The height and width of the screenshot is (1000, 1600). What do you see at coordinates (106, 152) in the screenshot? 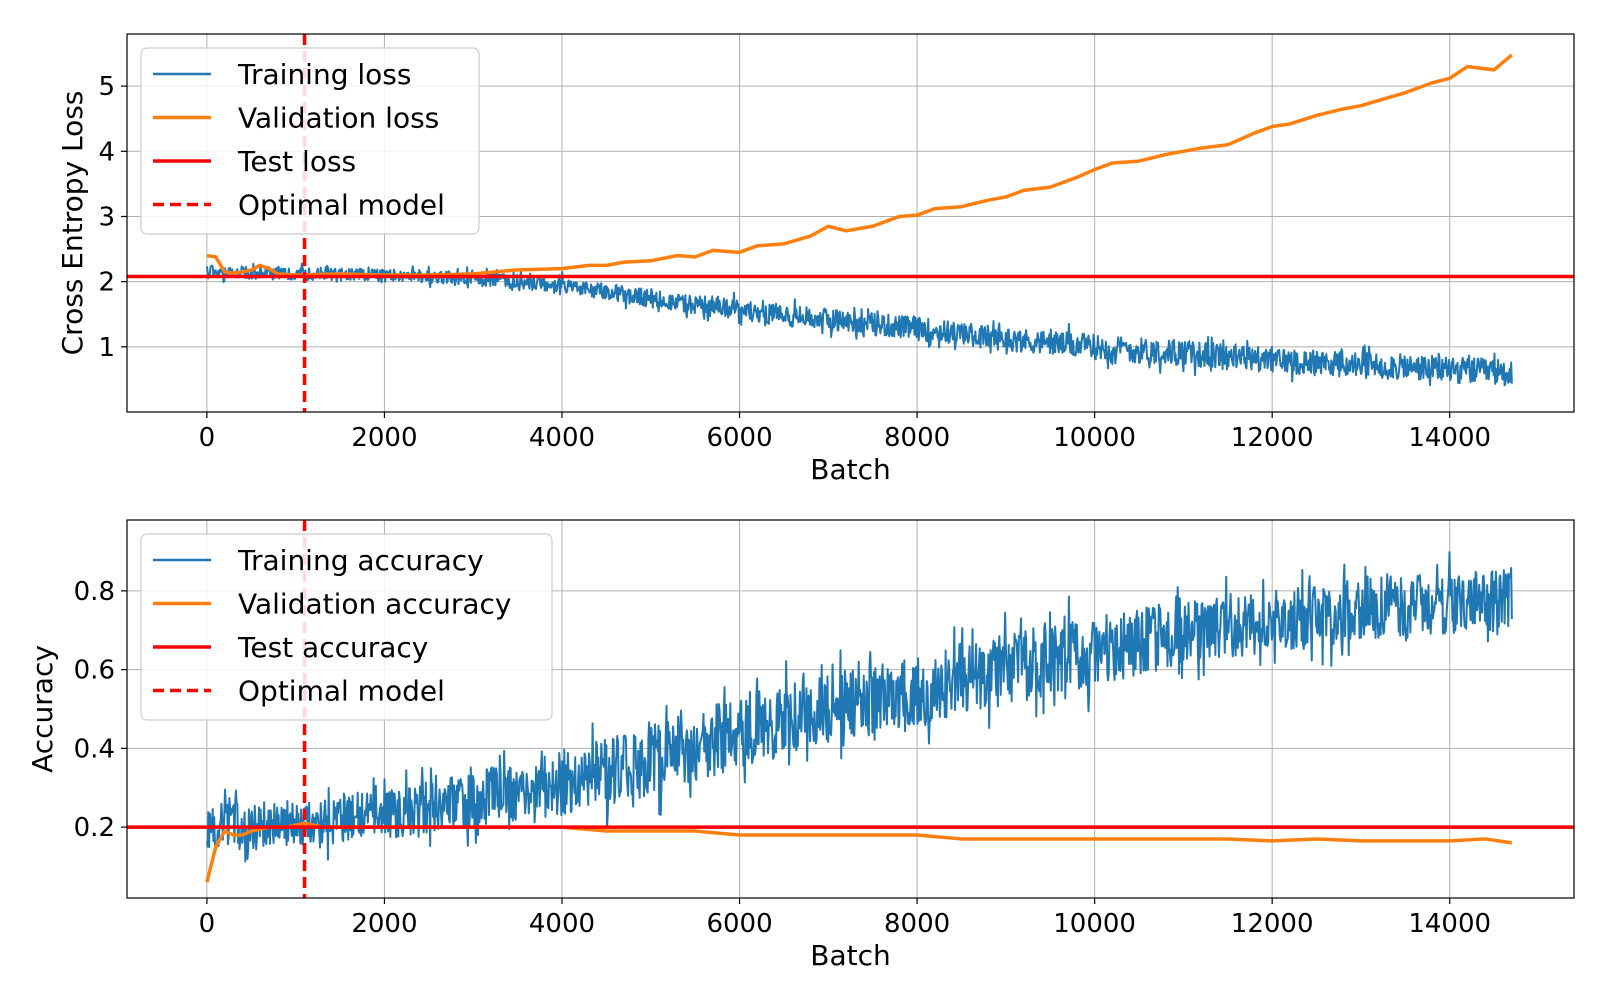
I see `loss-y-tick-label-3: 4` at bounding box center [106, 152].